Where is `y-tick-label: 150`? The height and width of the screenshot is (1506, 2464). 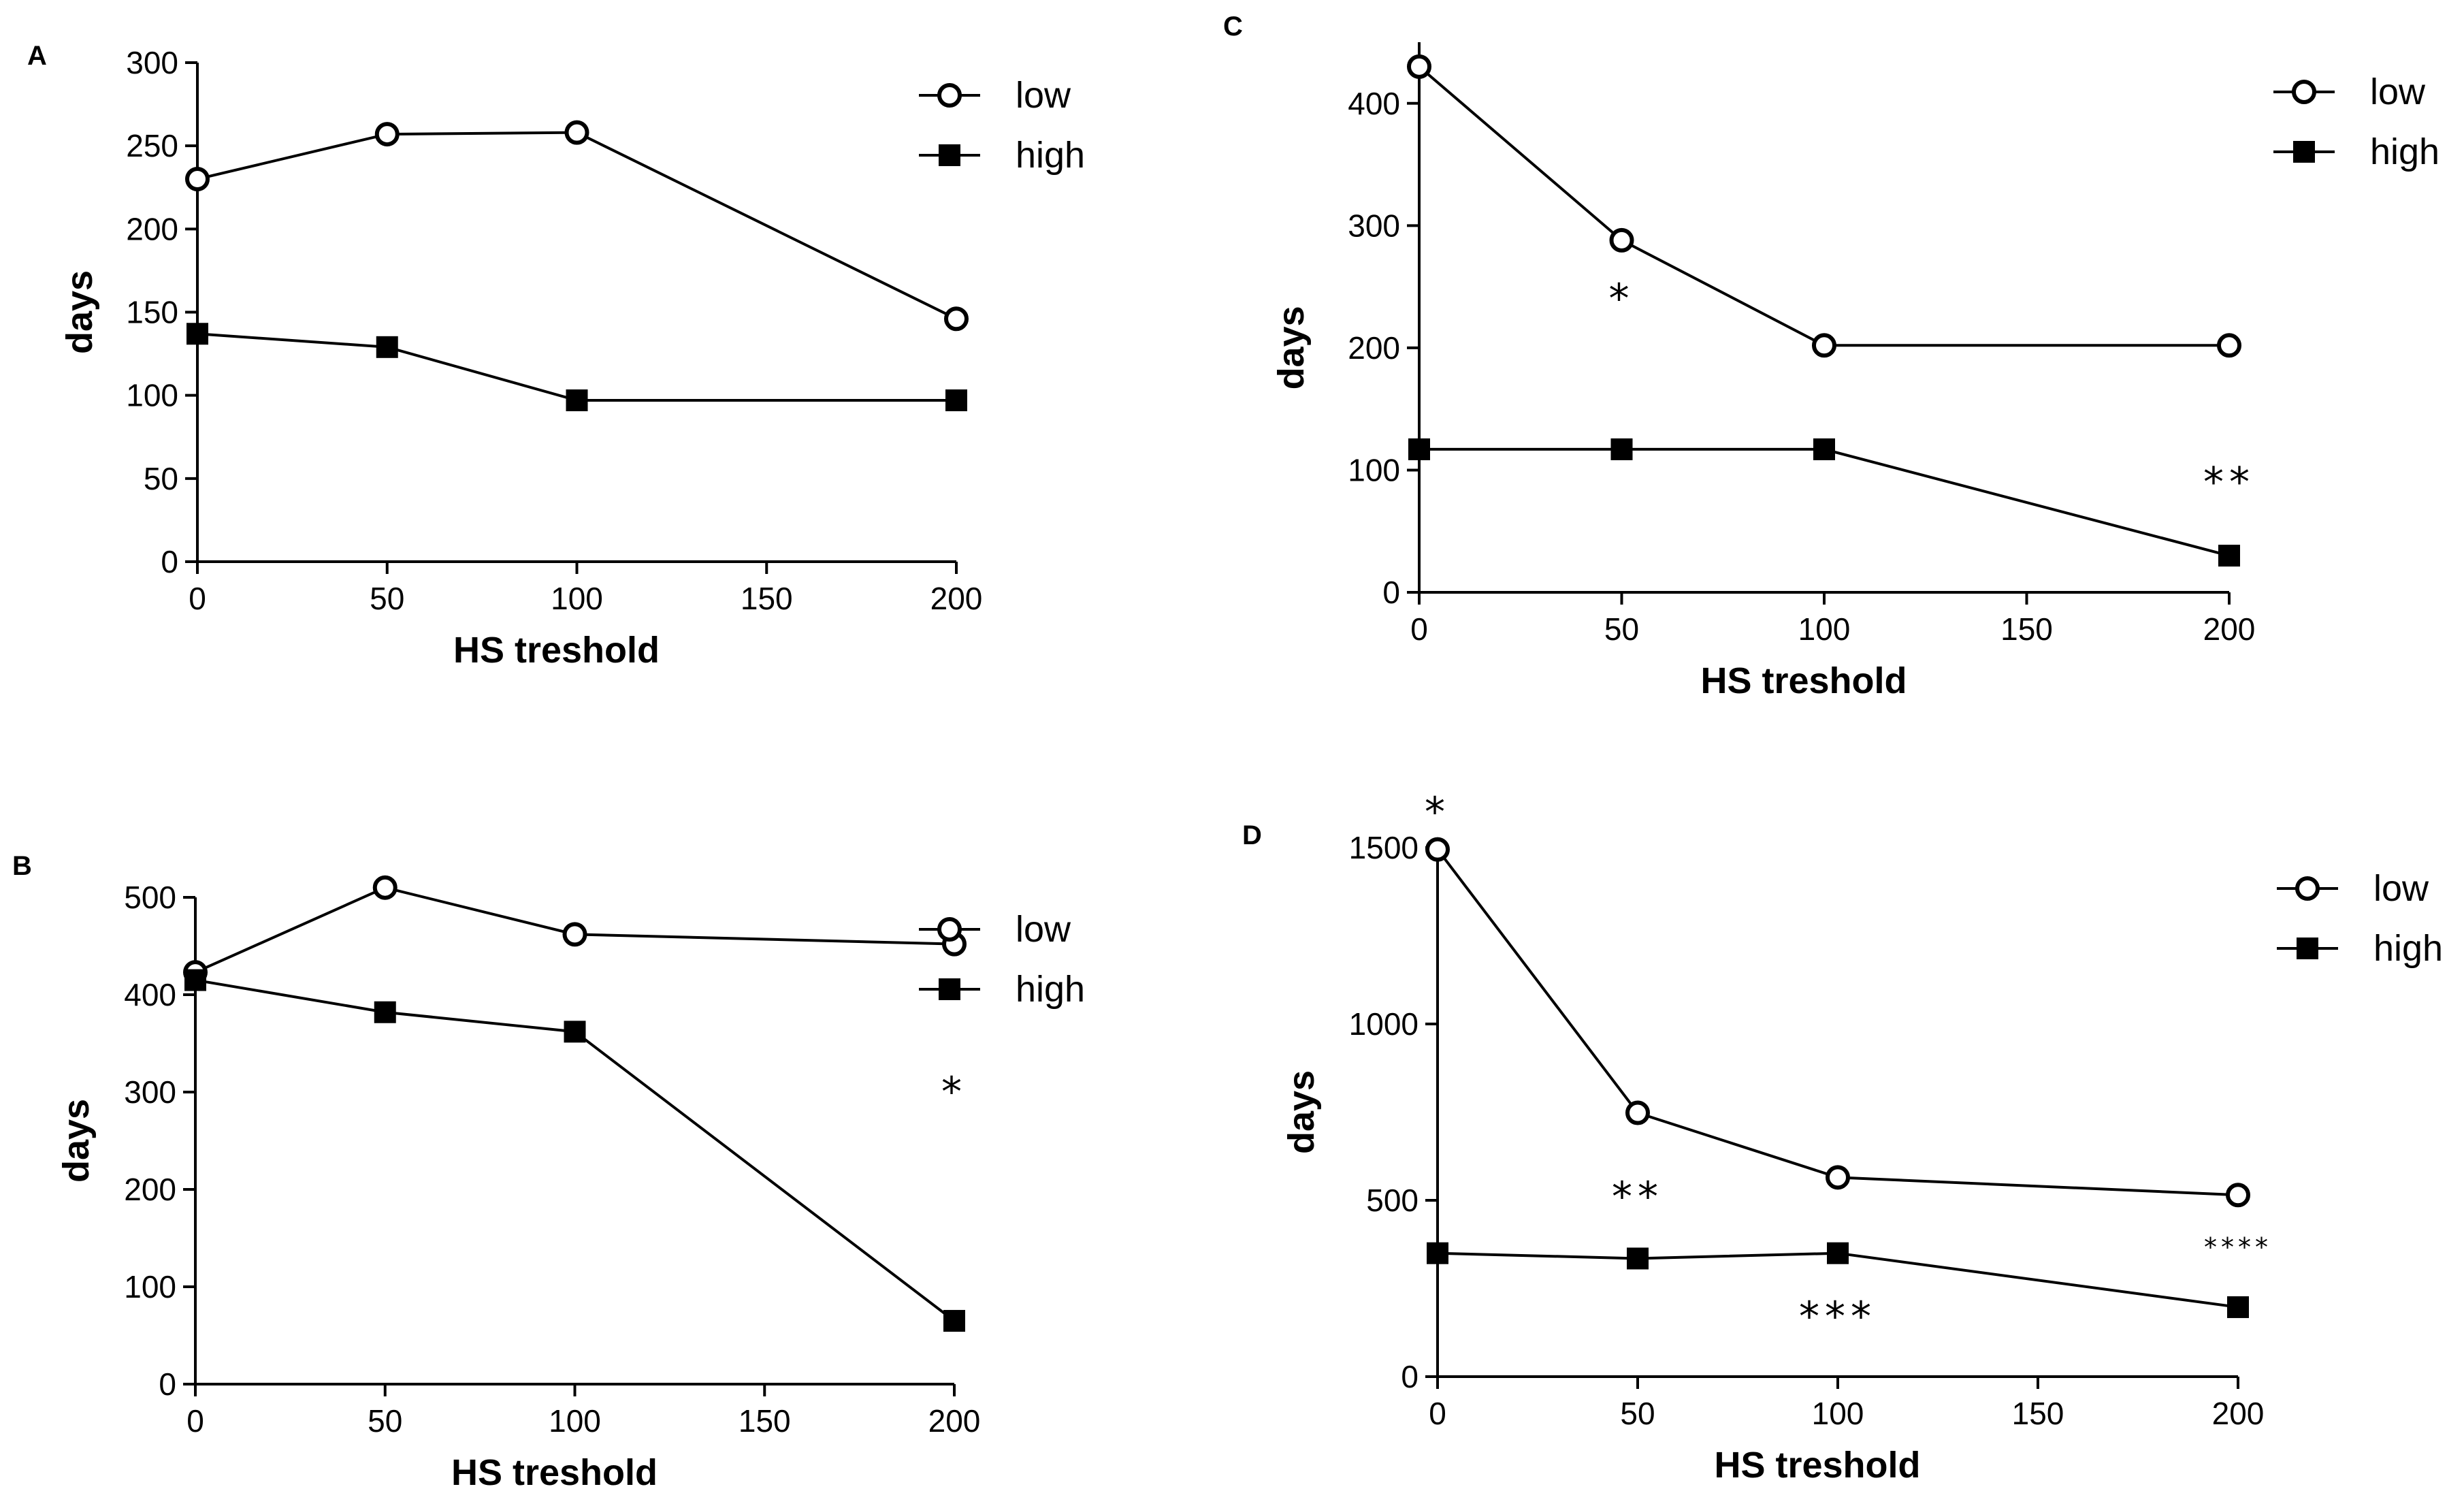 y-tick-label: 150 is located at coordinates (152, 313).